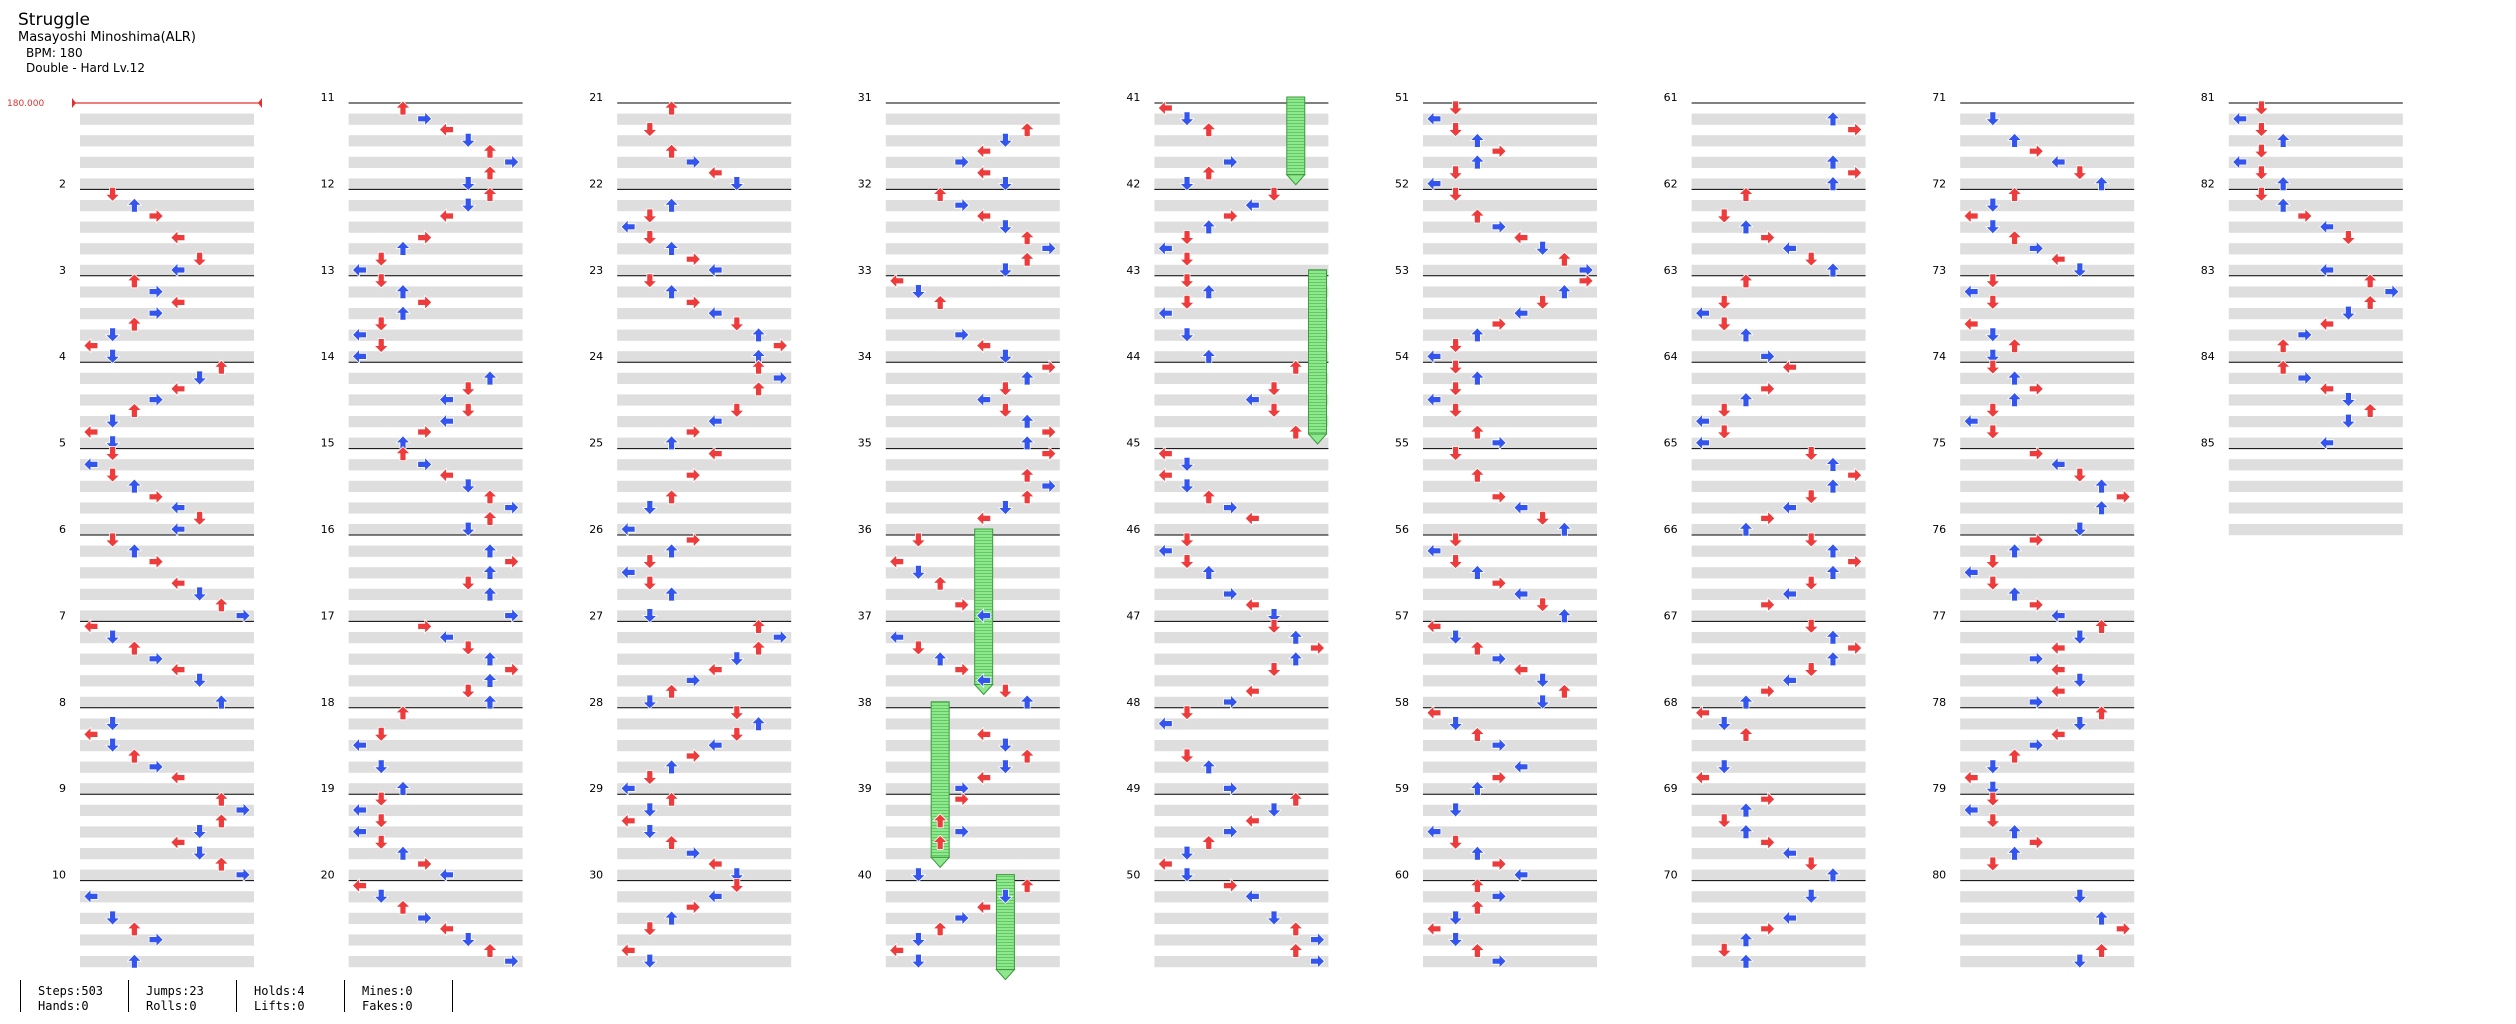 Image resolution: width=2516 pixels, height=1024 pixels. Describe the element at coordinates (107, 37) in the screenshot. I see `song-artist: Masayoshi Minoshima(ALR)` at that location.